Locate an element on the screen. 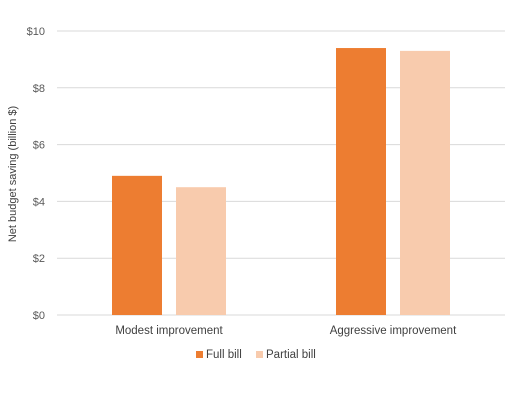 This screenshot has height=400, width=522. y-tick-label: $10 is located at coordinates (36, 32).